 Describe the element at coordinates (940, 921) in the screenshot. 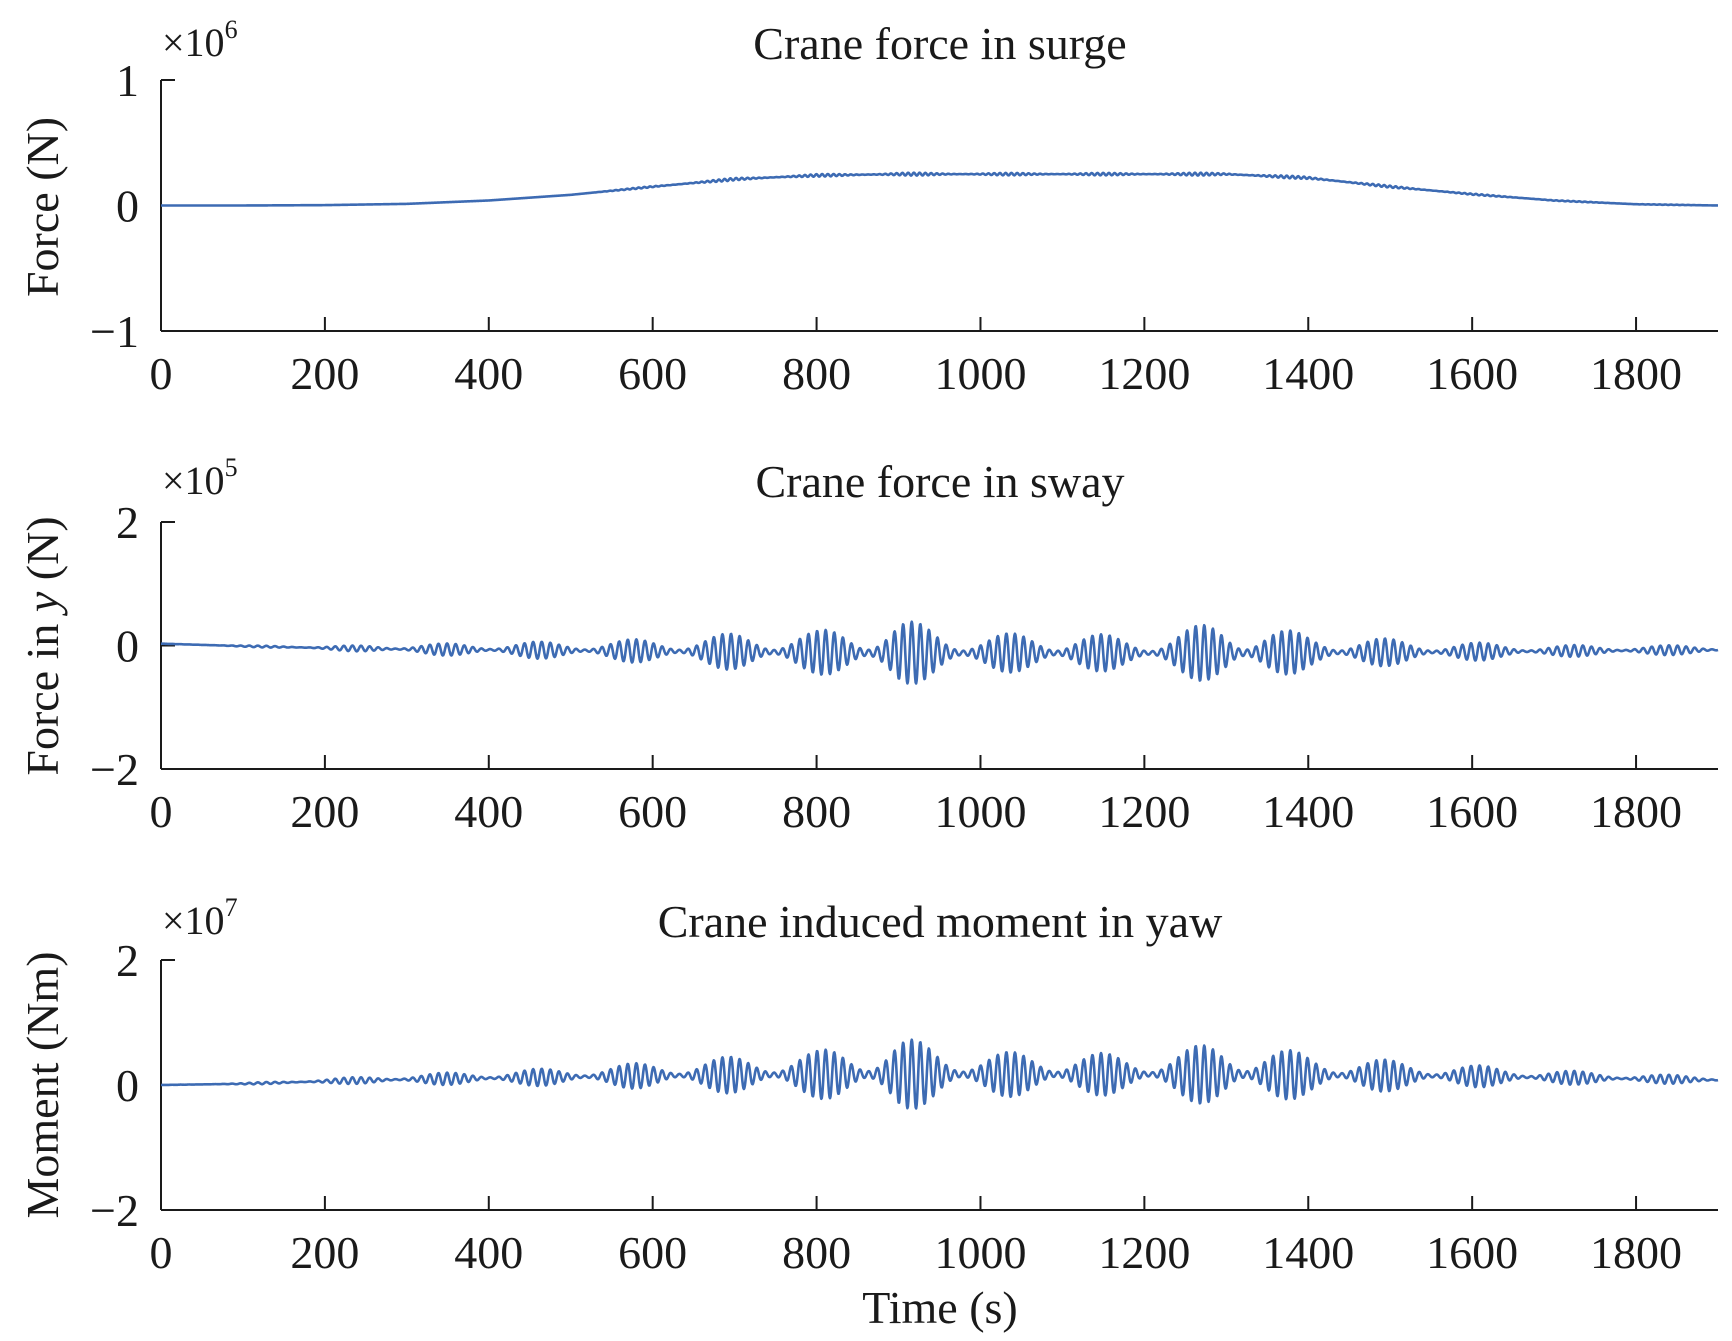

I see `panel-title: Crane induced moment in yaw` at that location.